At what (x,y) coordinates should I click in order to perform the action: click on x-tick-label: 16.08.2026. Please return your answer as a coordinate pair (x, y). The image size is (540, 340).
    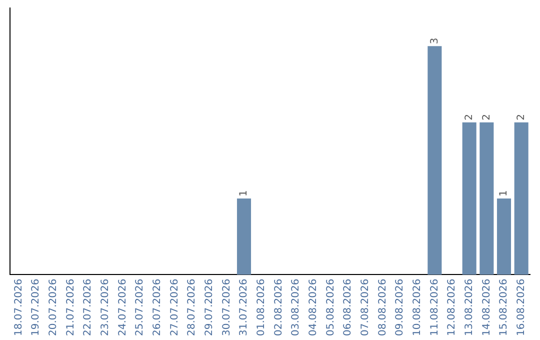
    Looking at the image, I should click on (521, 307).